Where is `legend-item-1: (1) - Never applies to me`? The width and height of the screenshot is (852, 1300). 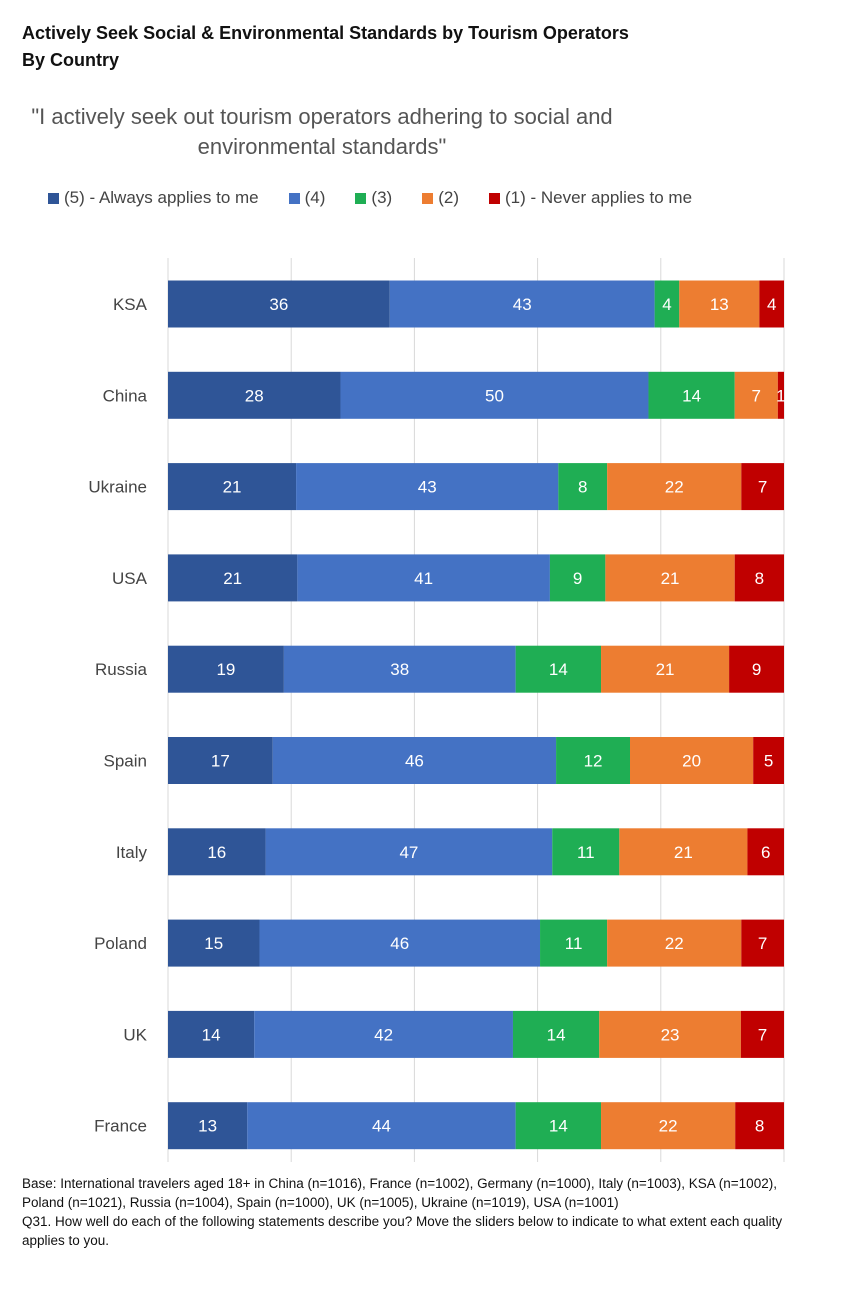 legend-item-1: (1) - Never applies to me is located at coordinates (590, 198).